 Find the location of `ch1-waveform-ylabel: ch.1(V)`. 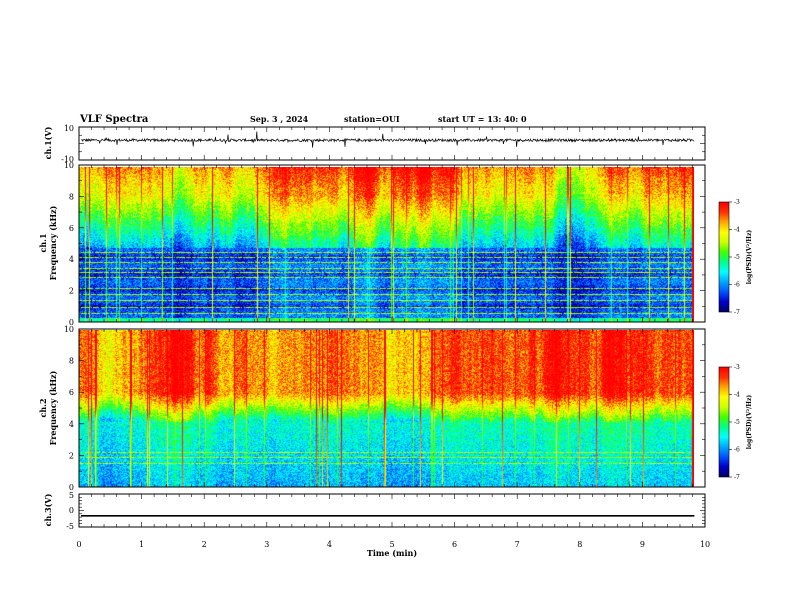

ch1-waveform-ylabel: ch.1(V) is located at coordinates (48, 142).